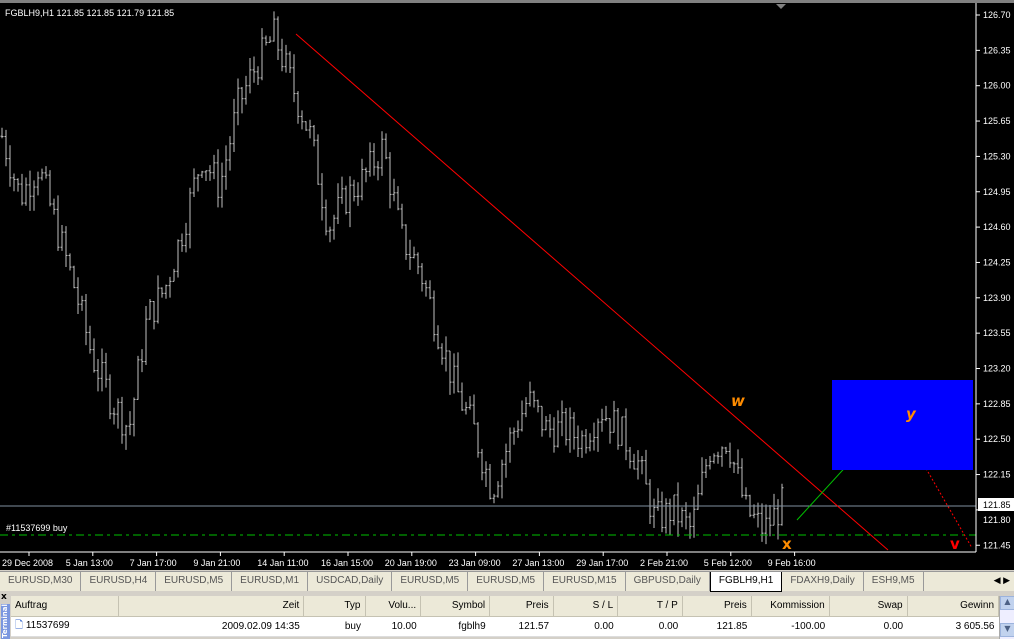 This screenshot has width=1014, height=639. What do you see at coordinates (4, 597) in the screenshot?
I see `close-icon: x` at bounding box center [4, 597].